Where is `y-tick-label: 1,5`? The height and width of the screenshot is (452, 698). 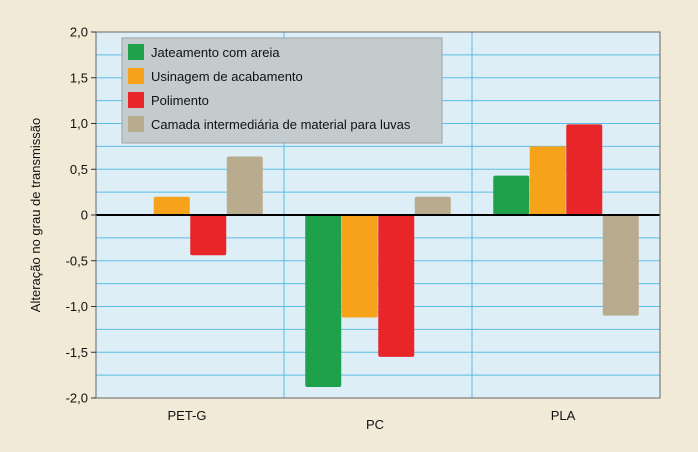 y-tick-label: 1,5 is located at coordinates (79, 77).